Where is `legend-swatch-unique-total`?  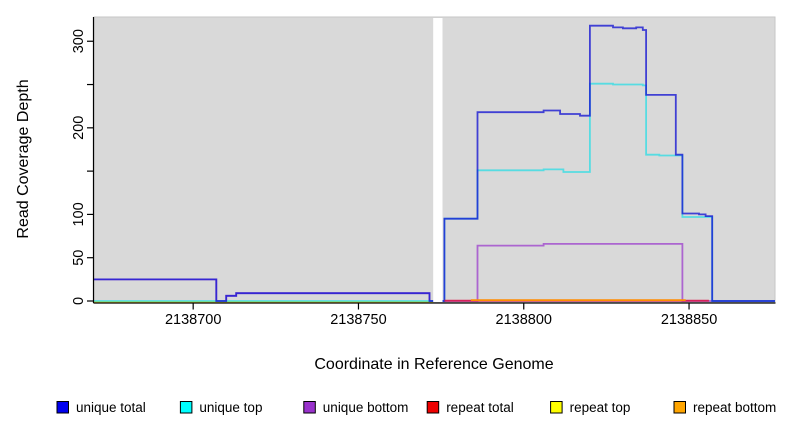
legend-swatch-unique-total is located at coordinates (62, 407).